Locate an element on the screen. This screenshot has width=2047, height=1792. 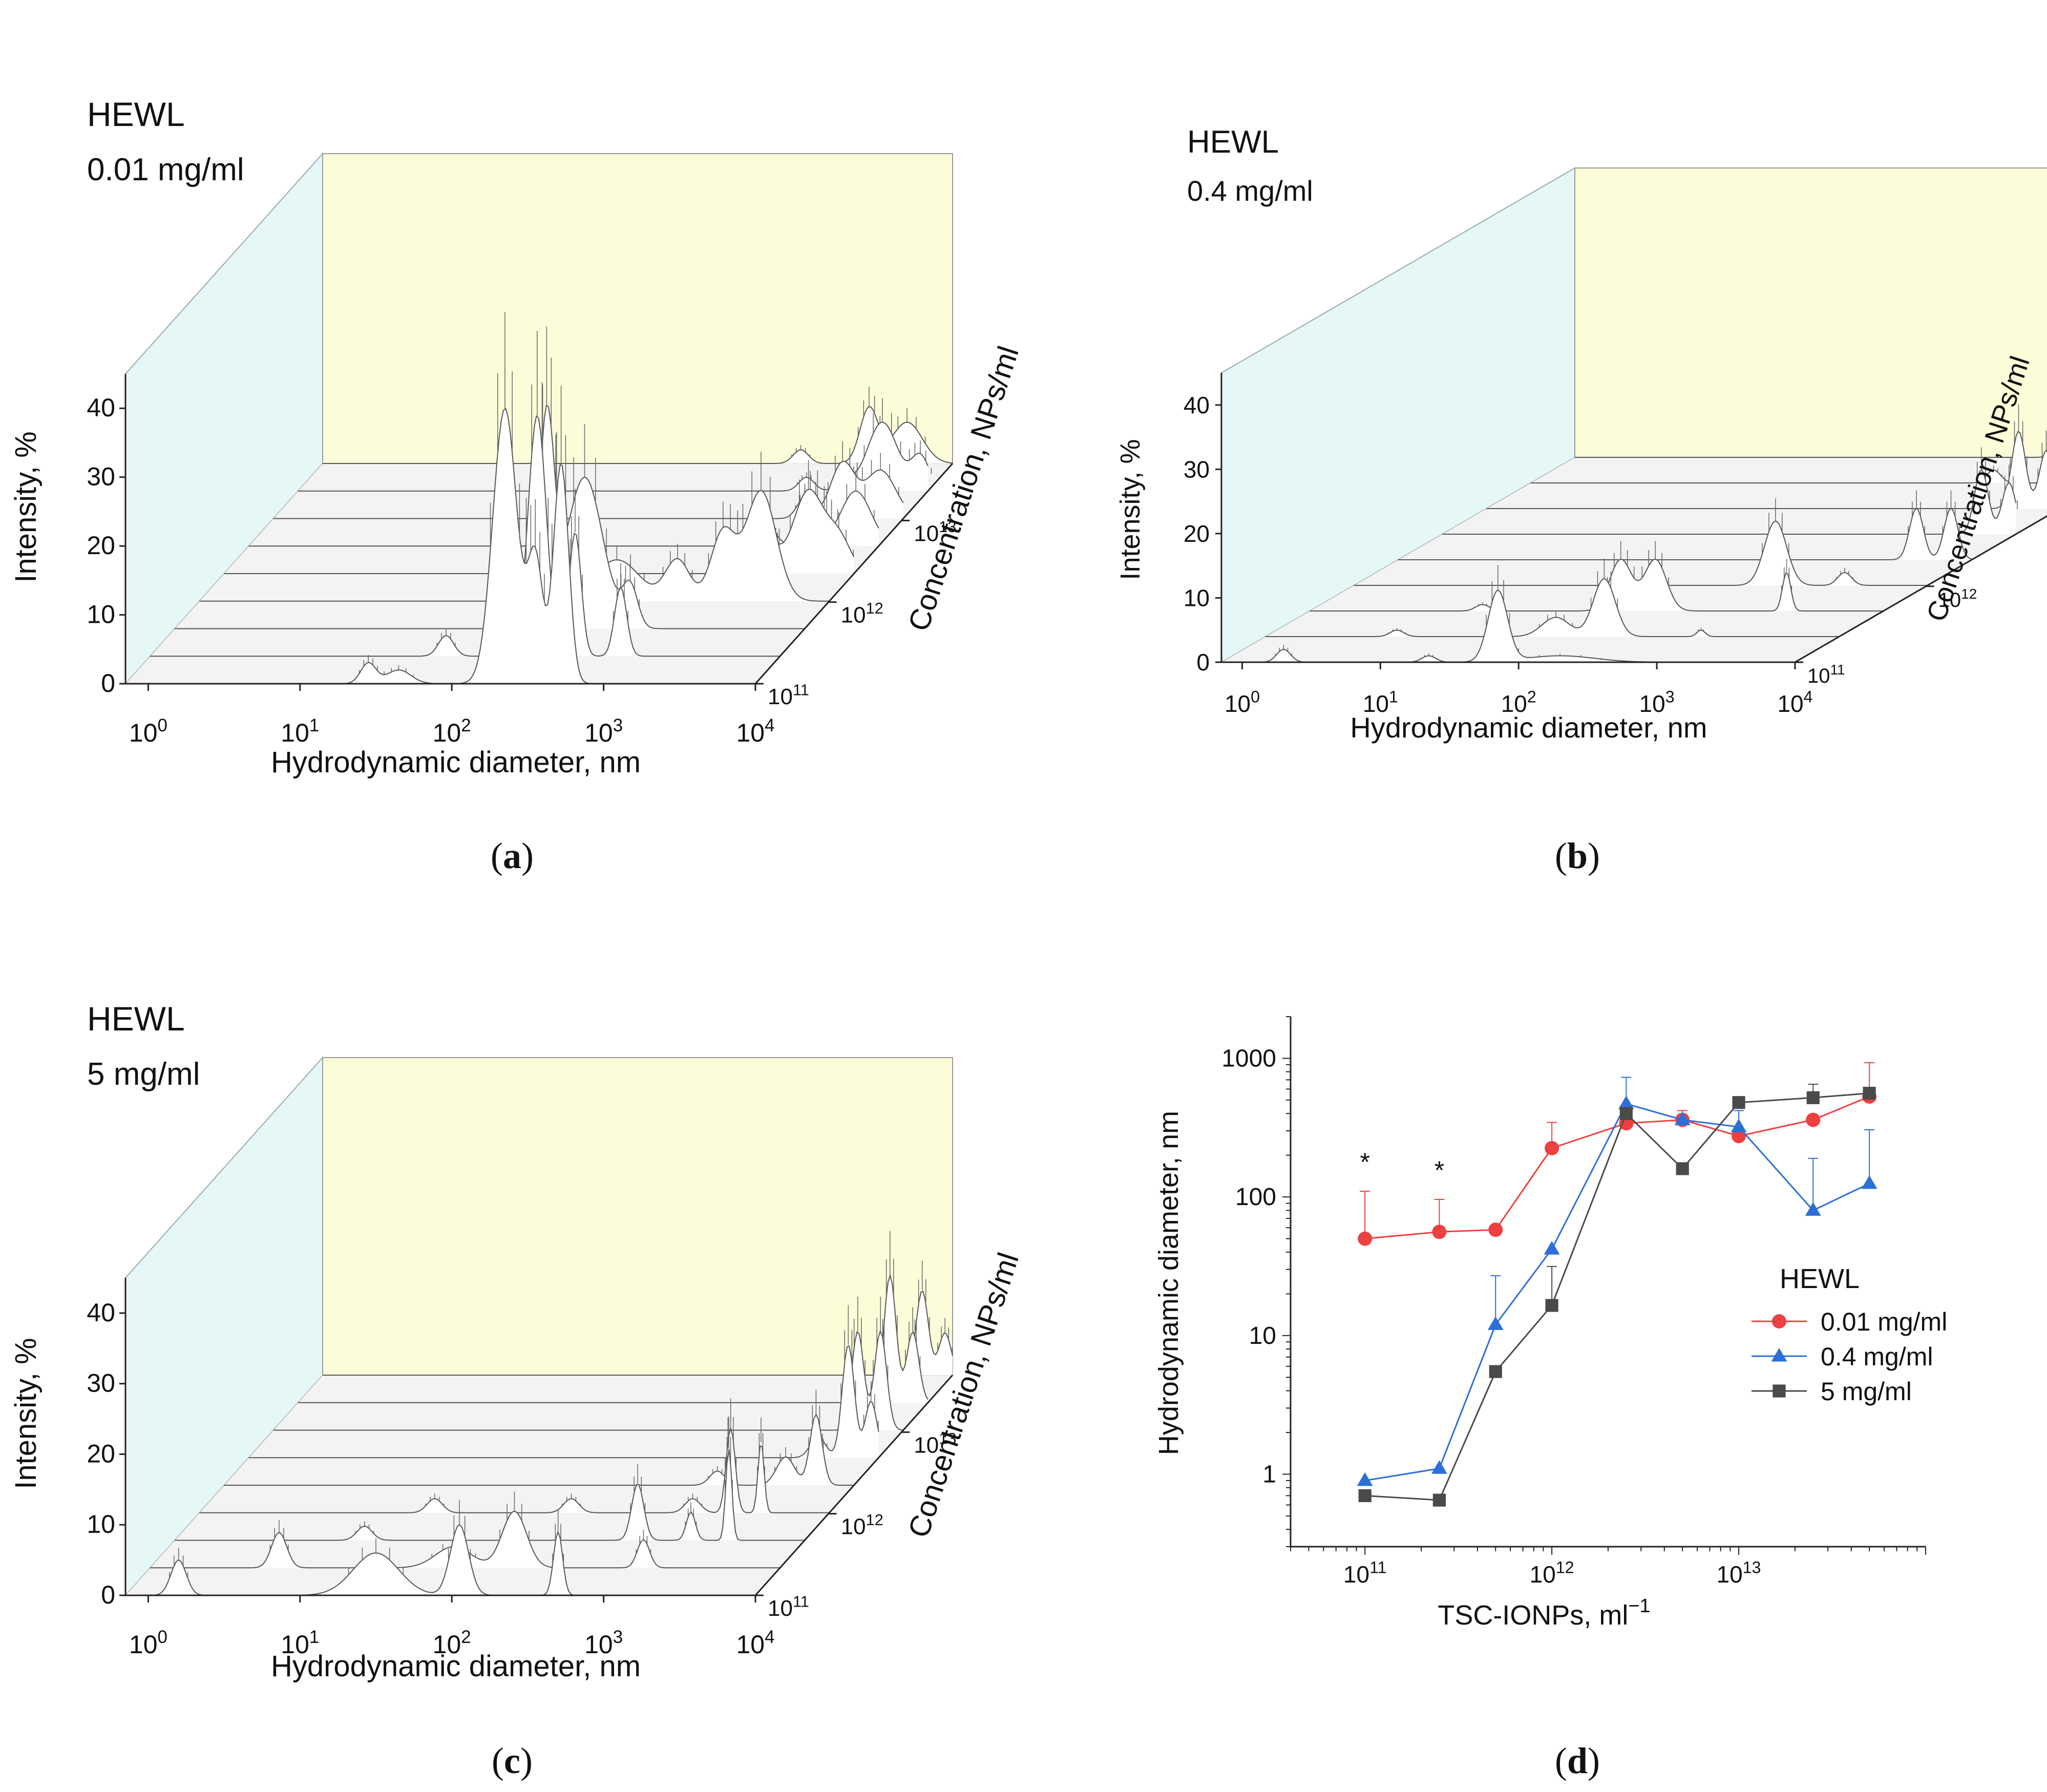
panel-a-x-tick-label-4: 10⁴ is located at coordinates (755, 731).